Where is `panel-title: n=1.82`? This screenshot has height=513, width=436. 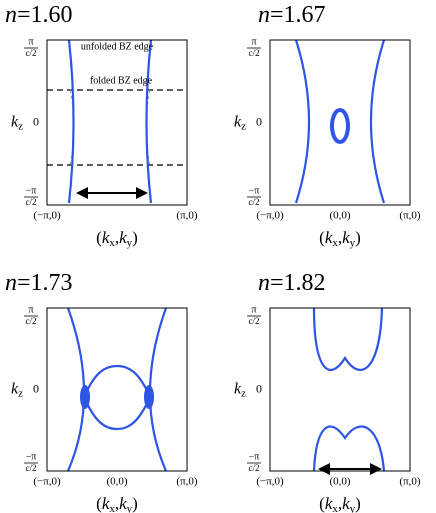 panel-title: n=1.82 is located at coordinates (292, 283).